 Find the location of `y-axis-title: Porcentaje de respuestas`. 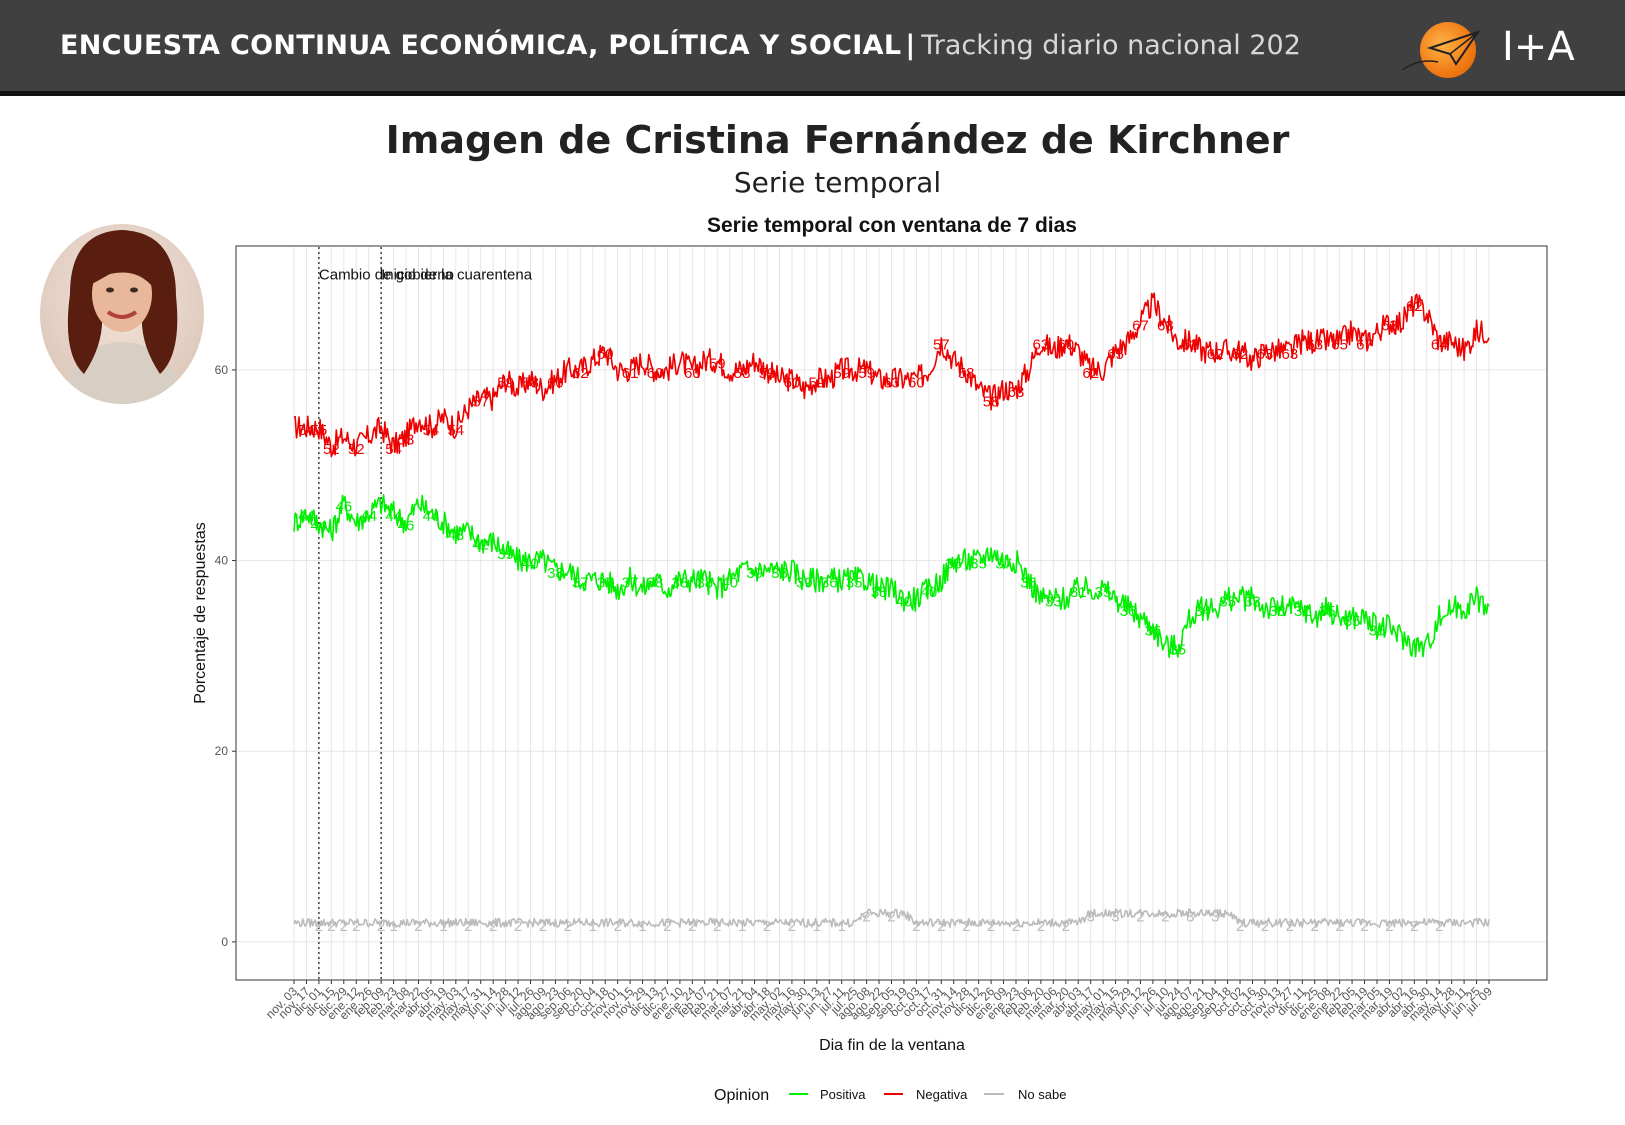

y-axis-title: Porcentaje de respuestas is located at coordinates (200, 612).